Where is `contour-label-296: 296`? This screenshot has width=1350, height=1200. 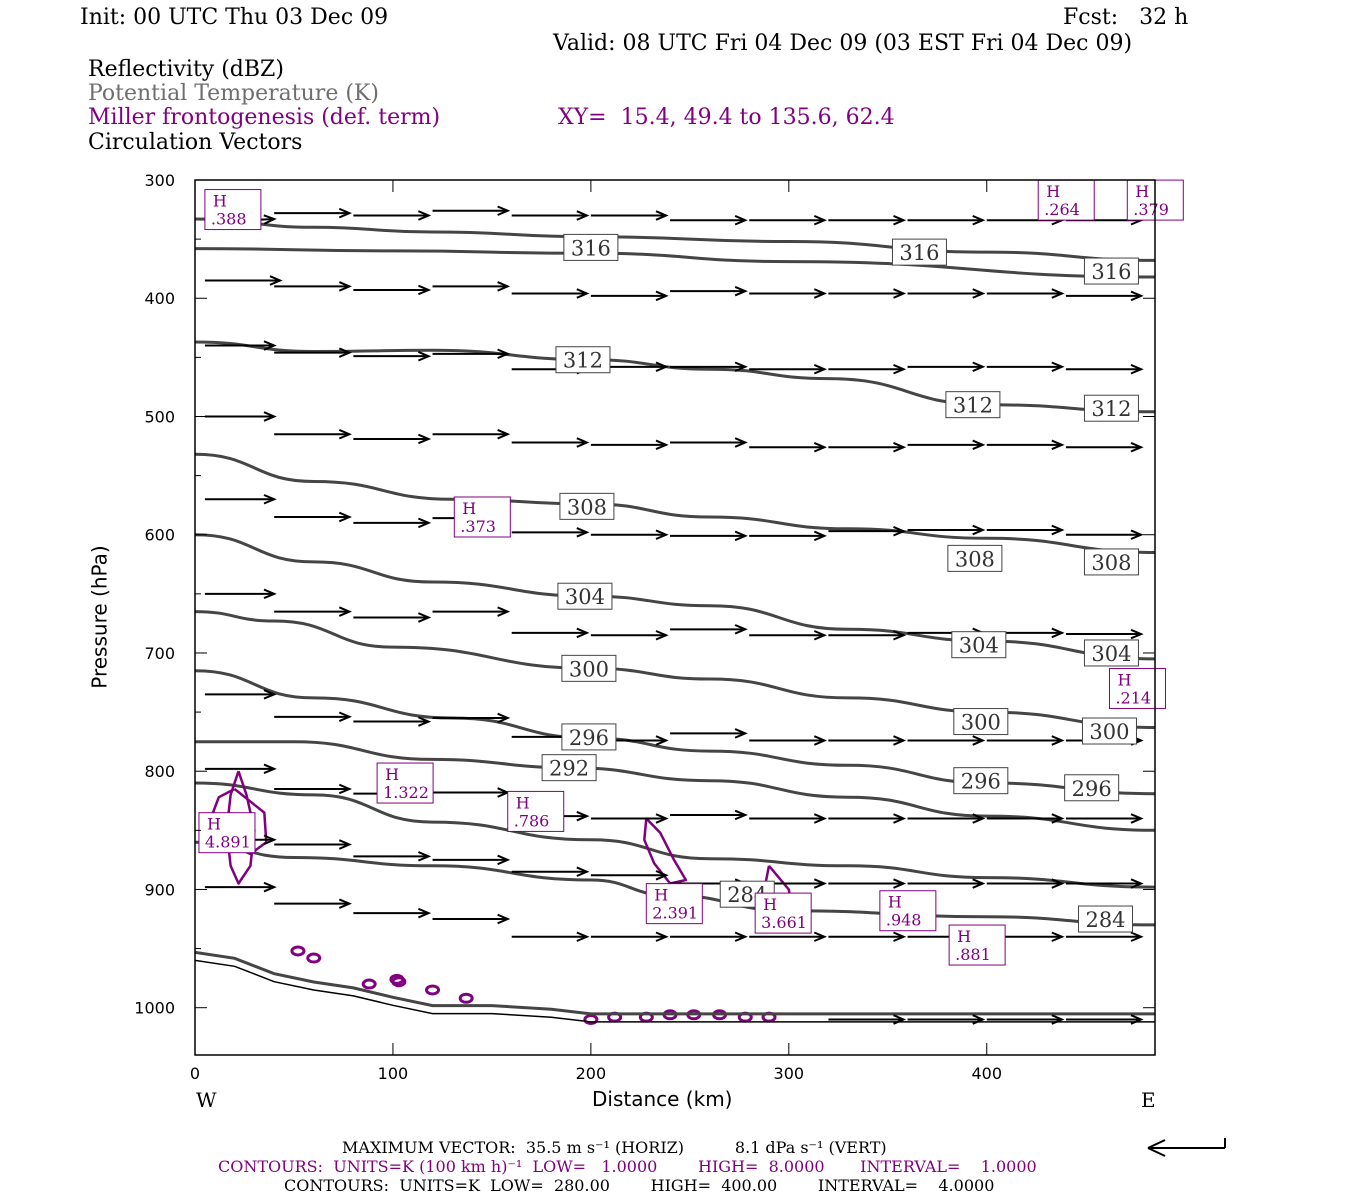 contour-label-296: 296 is located at coordinates (981, 782).